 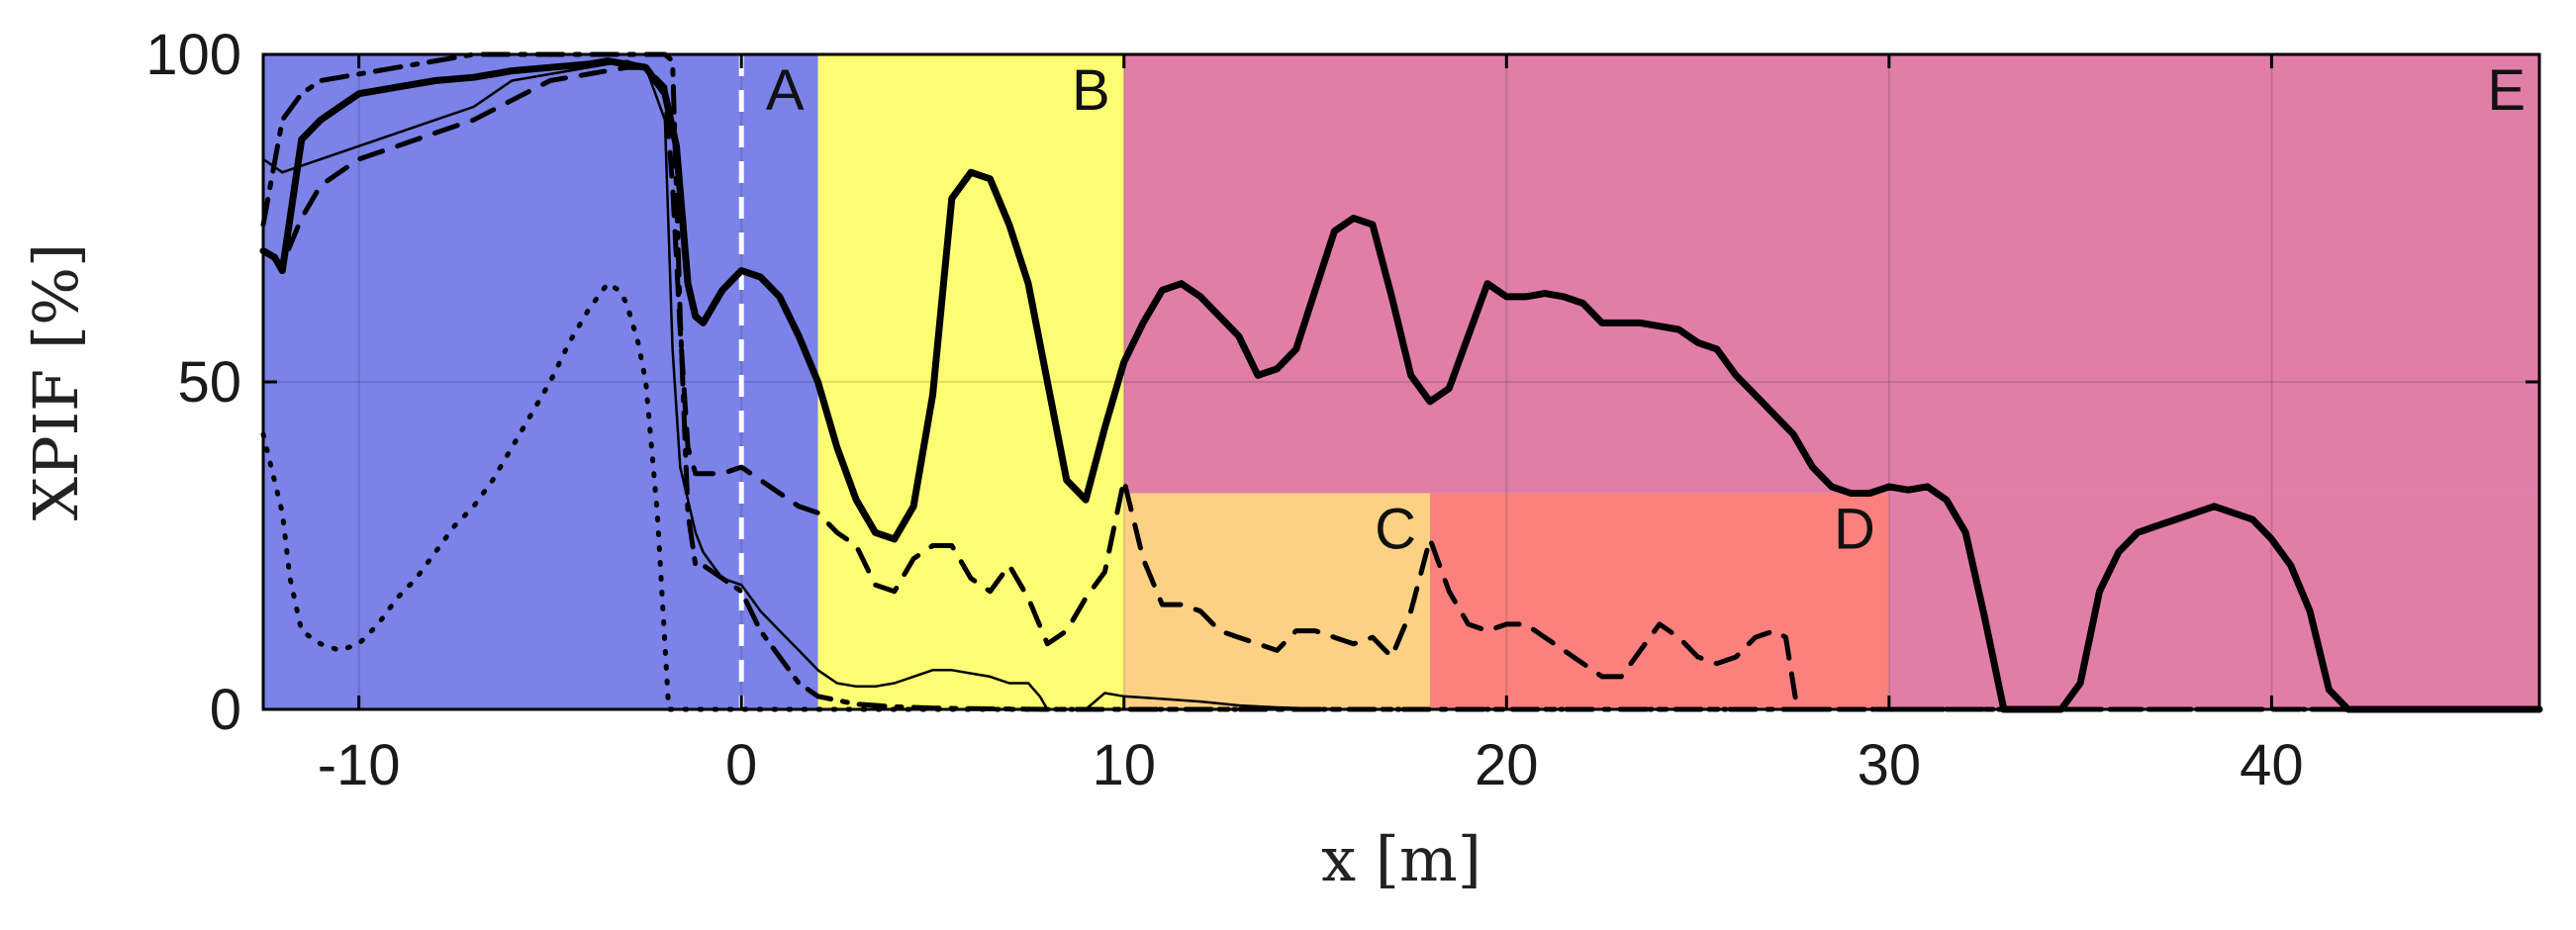 I want to click on x-tick-label: 40, so click(x=2272, y=765).